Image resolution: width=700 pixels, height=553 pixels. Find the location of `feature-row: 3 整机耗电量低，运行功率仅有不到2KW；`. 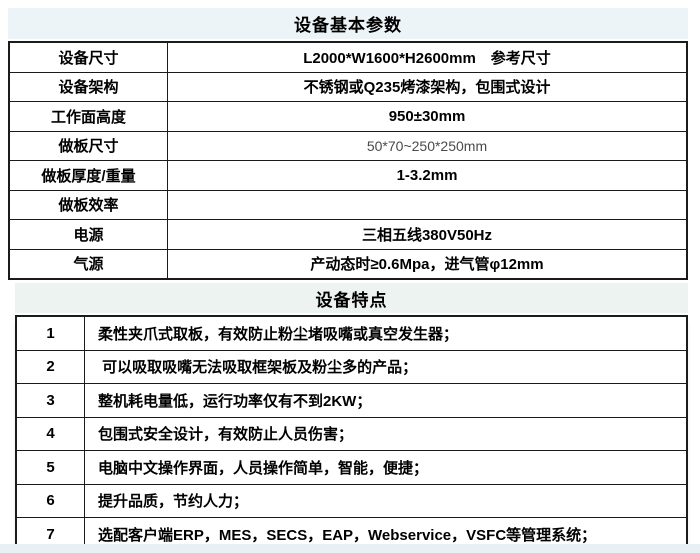

feature-row: 3 整机耗电量低，运行功率仅有不到2KW； is located at coordinates (351, 400).